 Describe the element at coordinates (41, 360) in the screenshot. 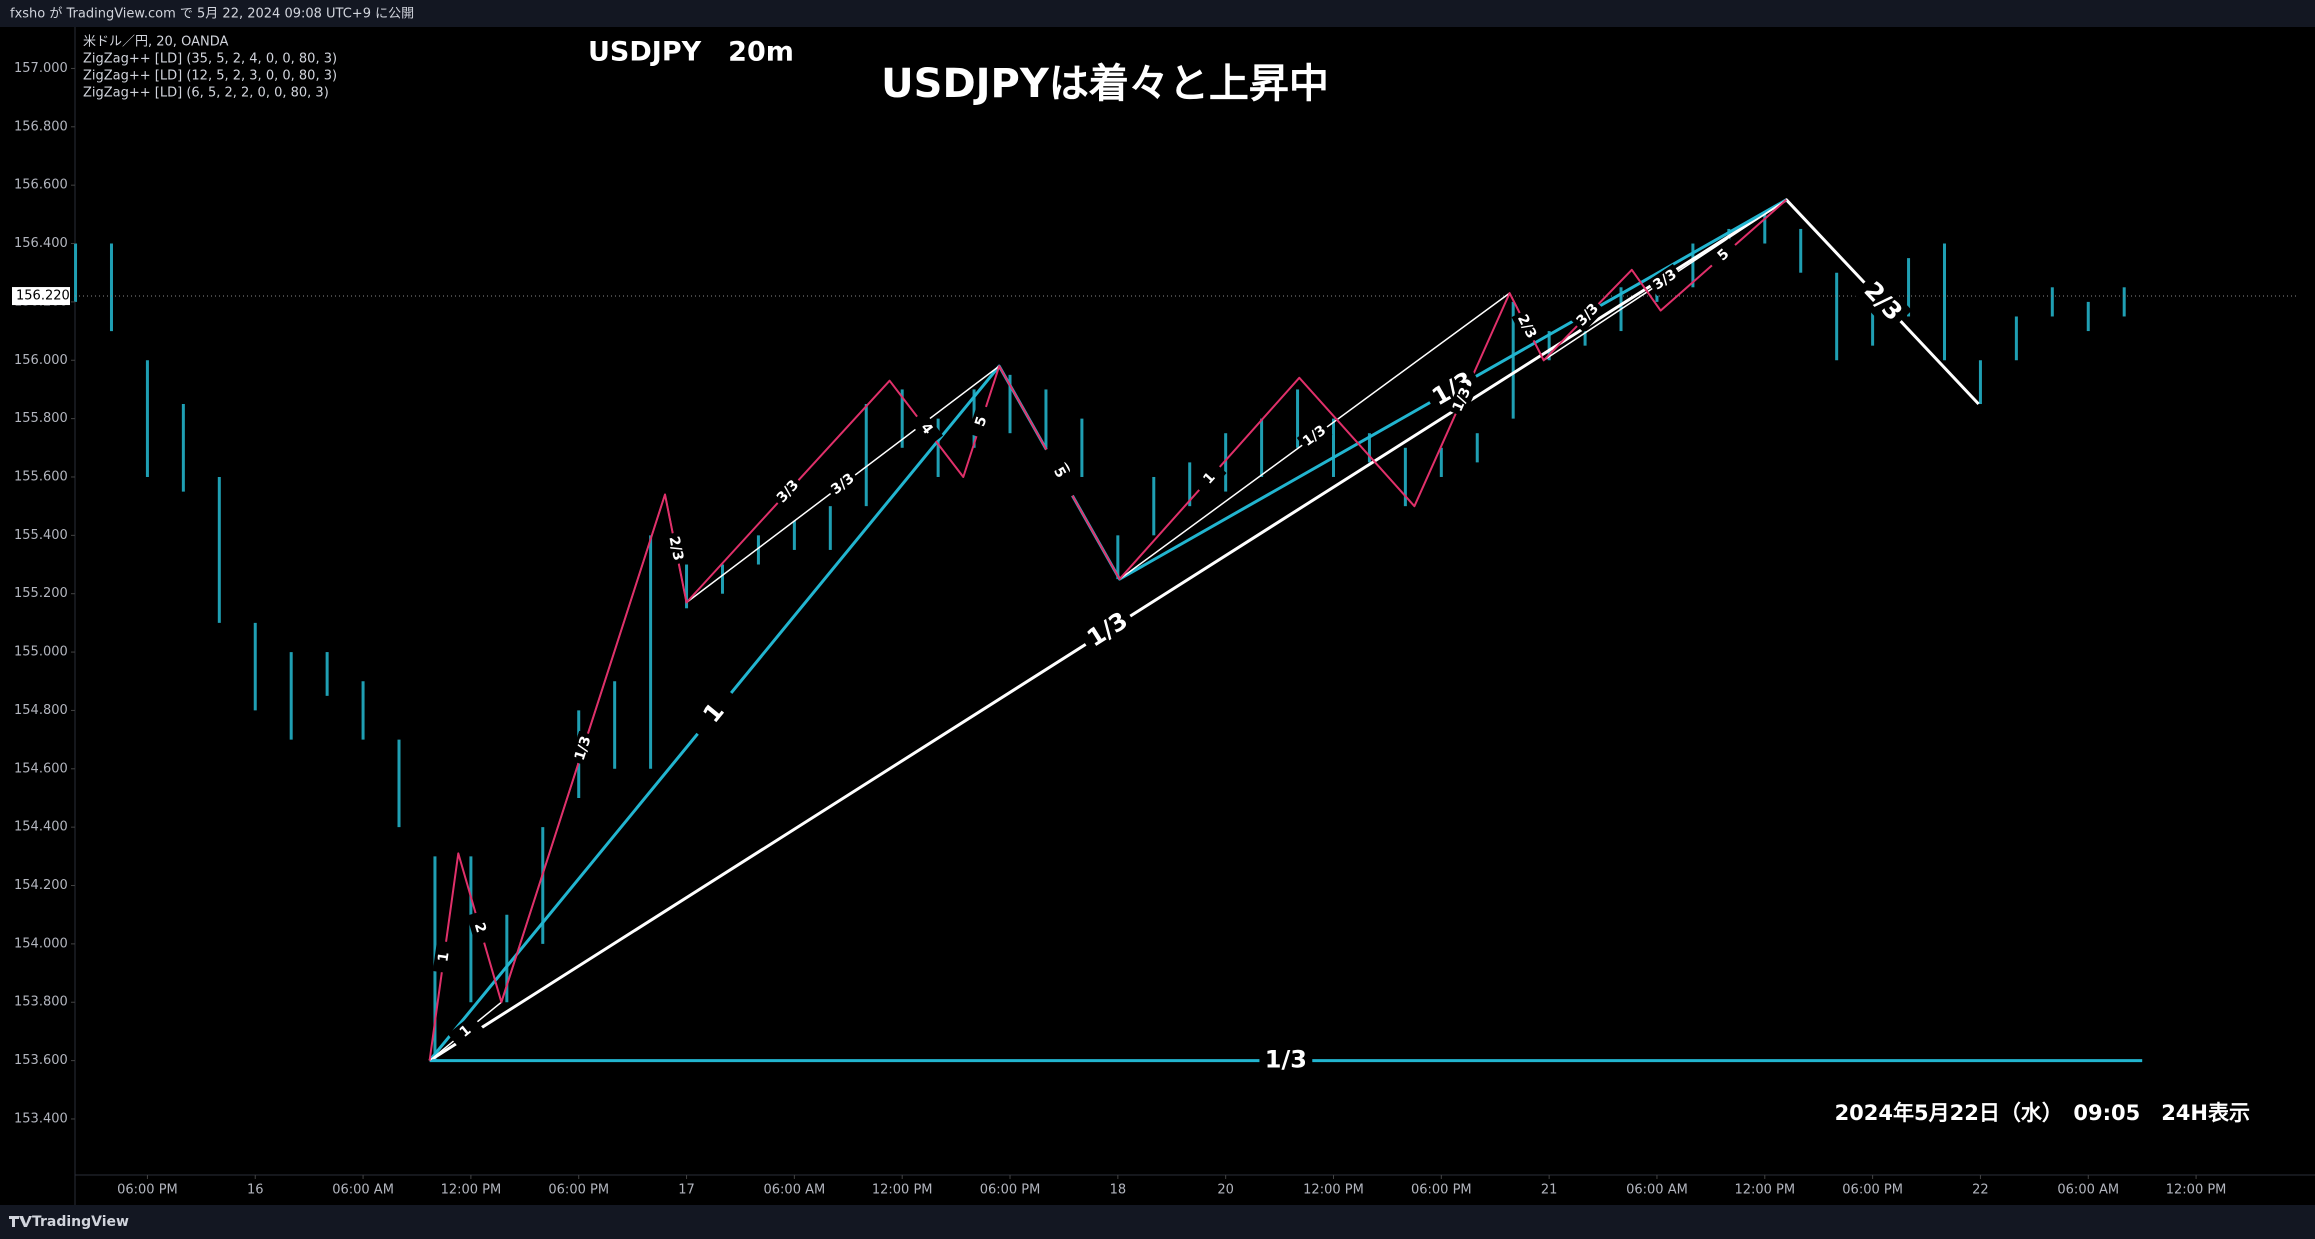

I see `y-tick-label: 156.000` at that location.